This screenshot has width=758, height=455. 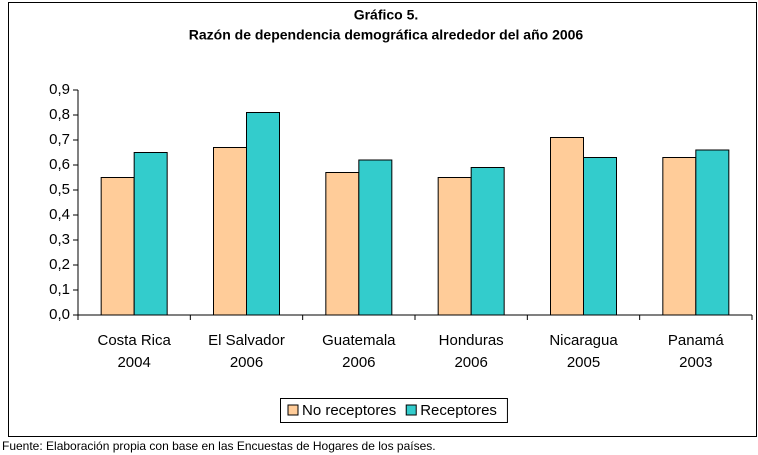 What do you see at coordinates (471, 340) in the screenshot?
I see `x-tick-label: Honduras` at bounding box center [471, 340].